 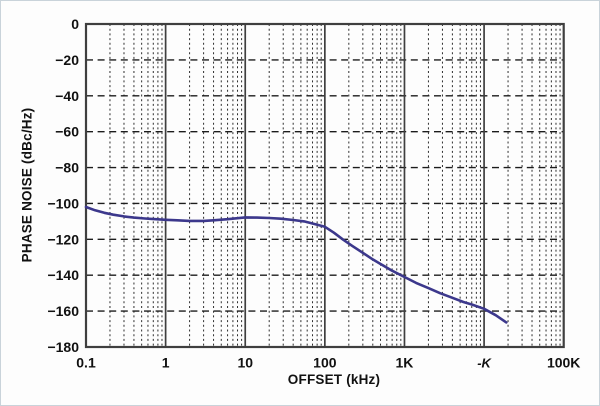 What do you see at coordinates (325, 363) in the screenshot?
I see `x-tick-label: 100` at bounding box center [325, 363].